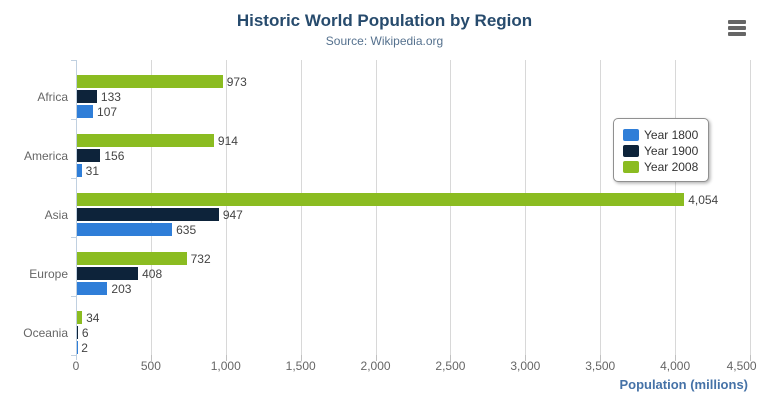 Image resolution: width=769 pixels, height=416 pixels. I want to click on chart-title: Historic World Population by Region, so click(384, 20).